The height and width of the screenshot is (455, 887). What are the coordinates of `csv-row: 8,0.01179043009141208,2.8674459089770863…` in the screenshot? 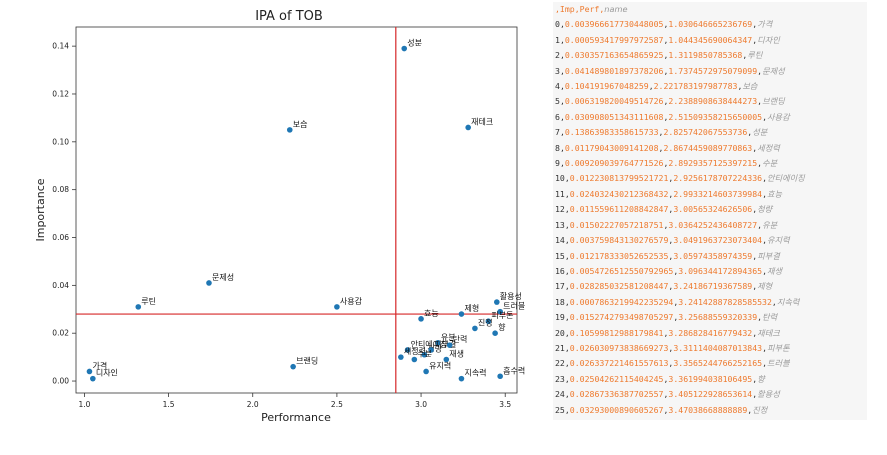 It's located at (710, 148).